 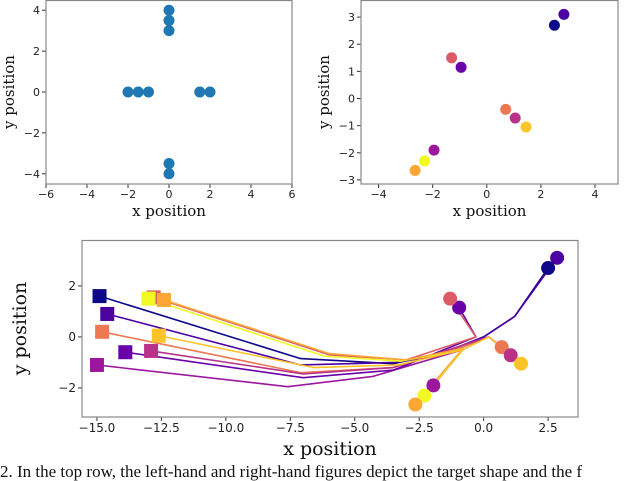 I want to click on plot-frame, so click(x=169, y=92).